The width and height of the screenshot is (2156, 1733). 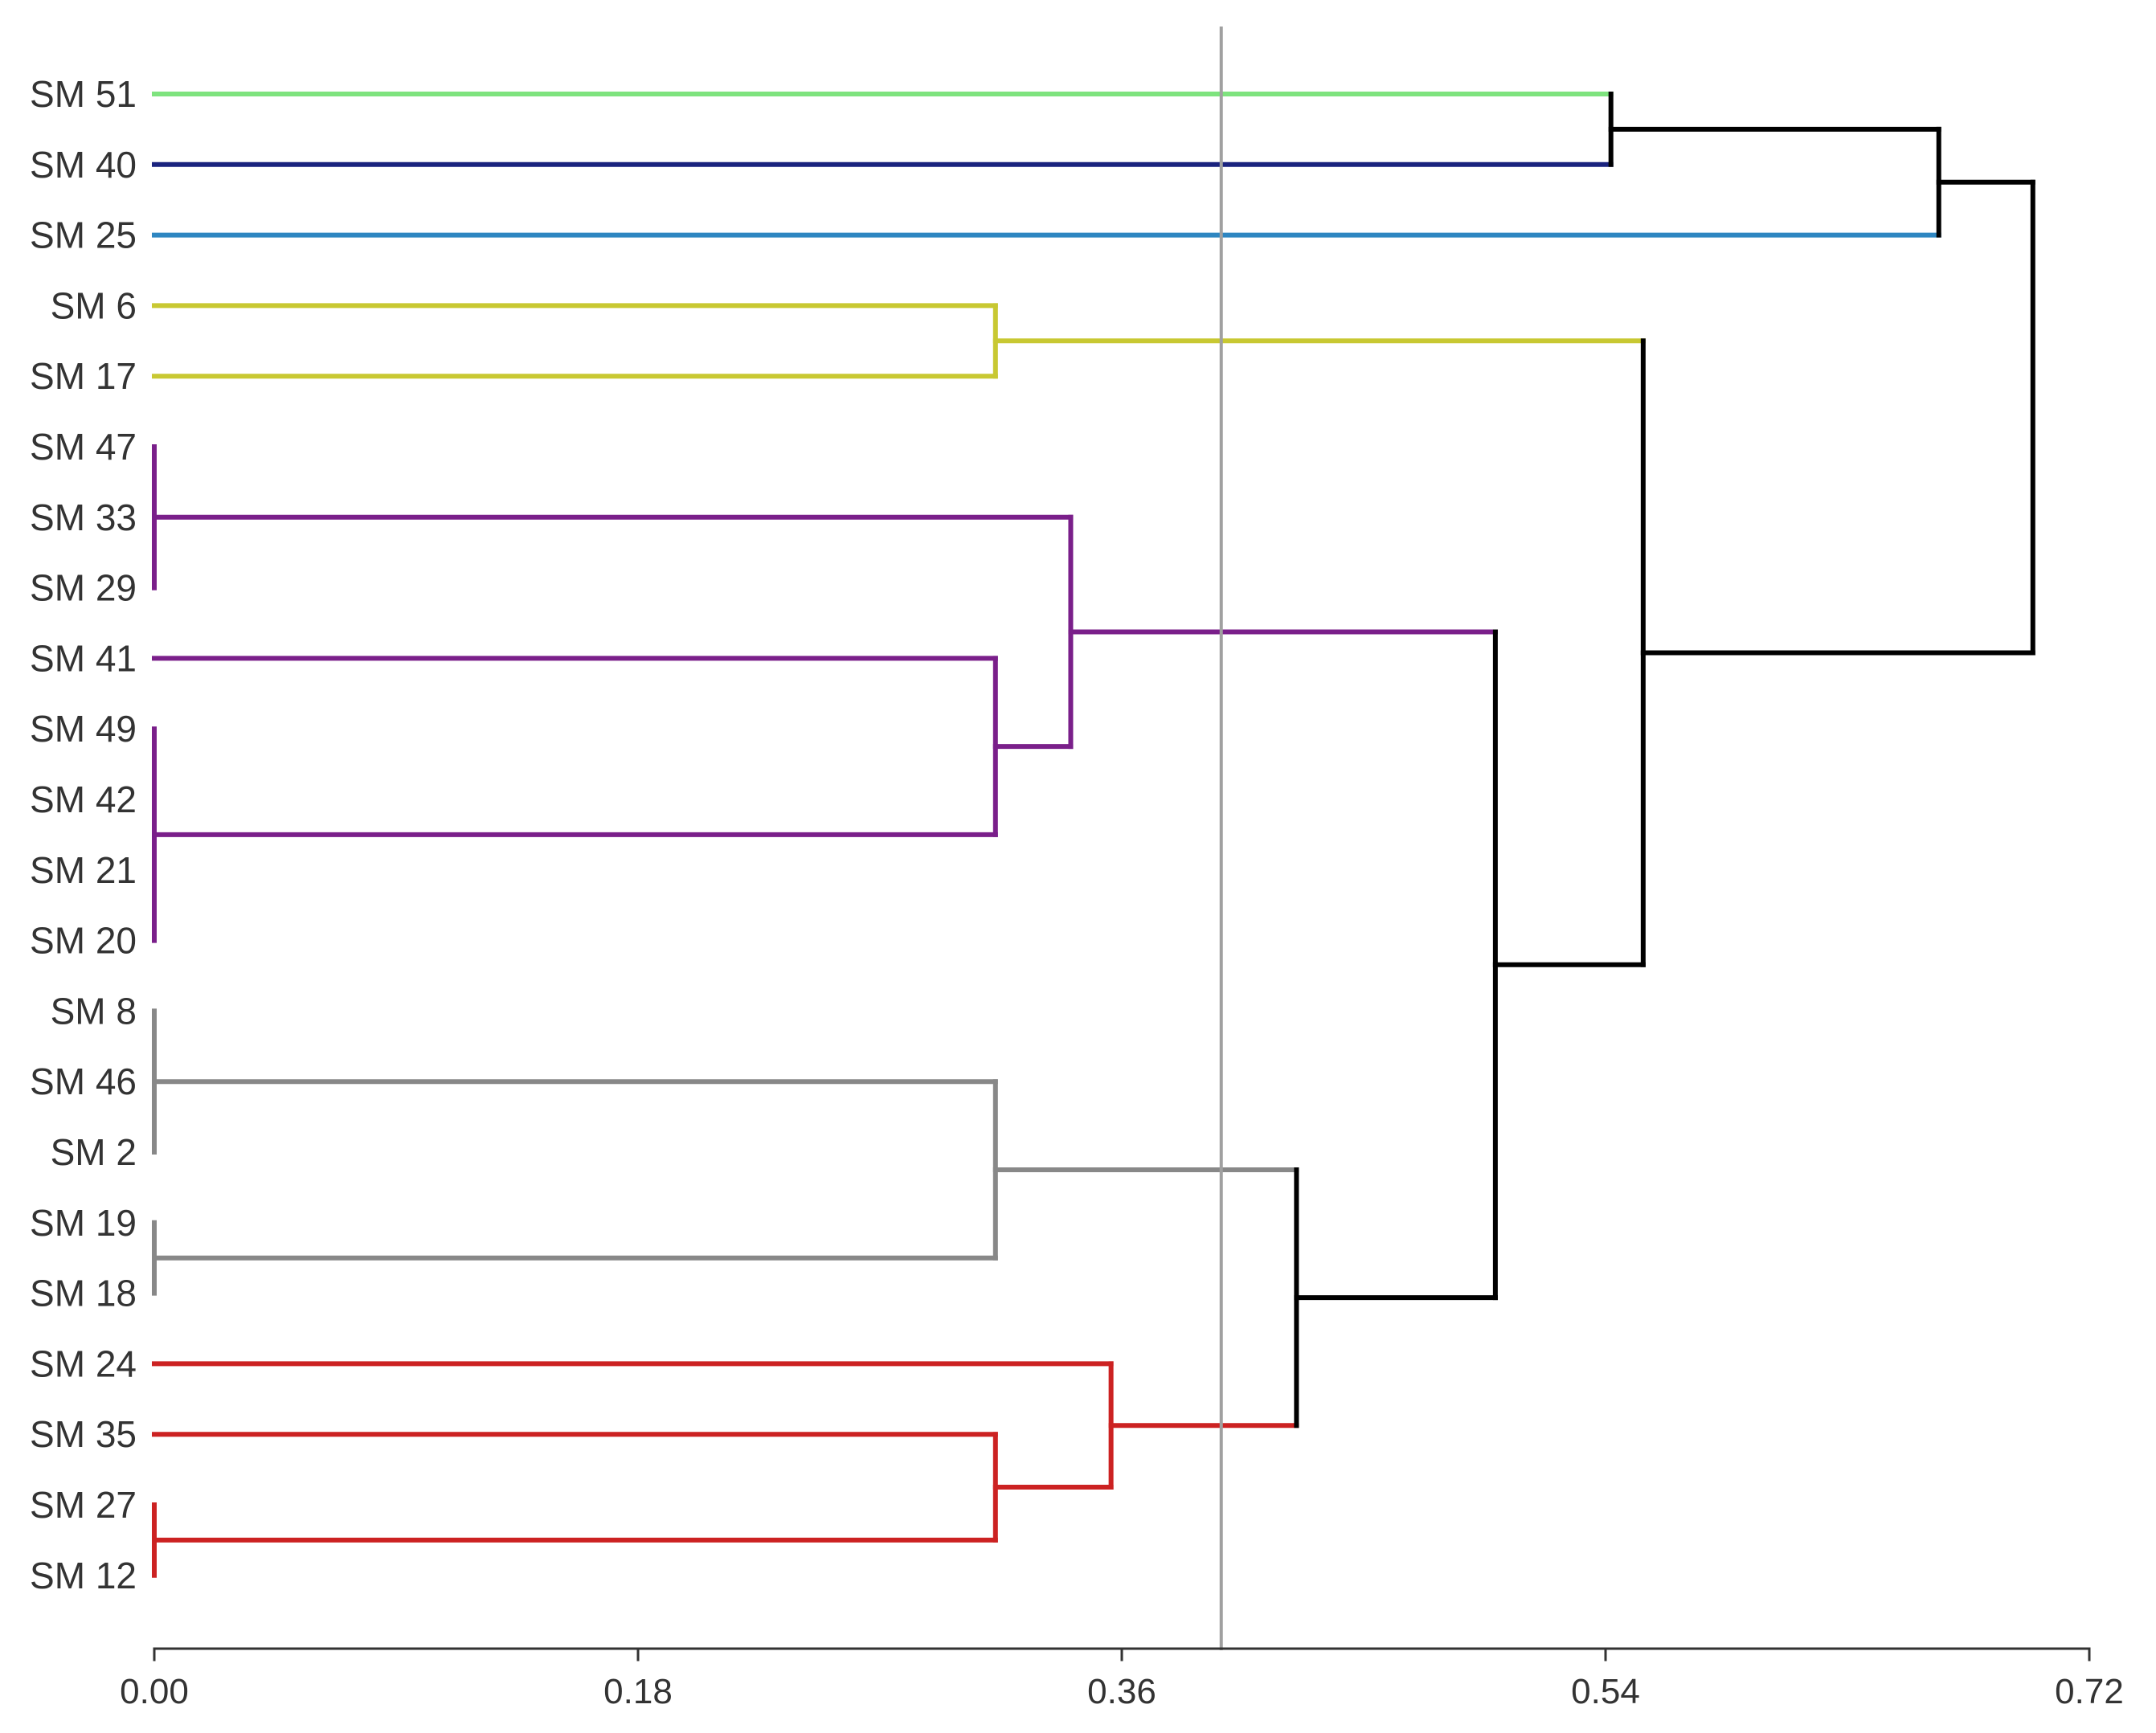 I want to click on x-axis: 0.00 0.18 0.36 0.54 0.72, so click(x=1122, y=1679).